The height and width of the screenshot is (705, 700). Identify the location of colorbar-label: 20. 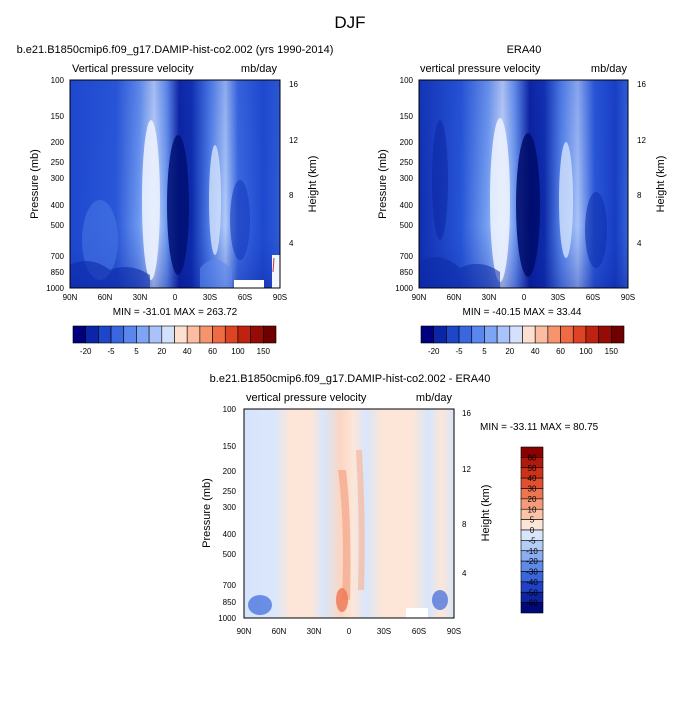
(532, 499).